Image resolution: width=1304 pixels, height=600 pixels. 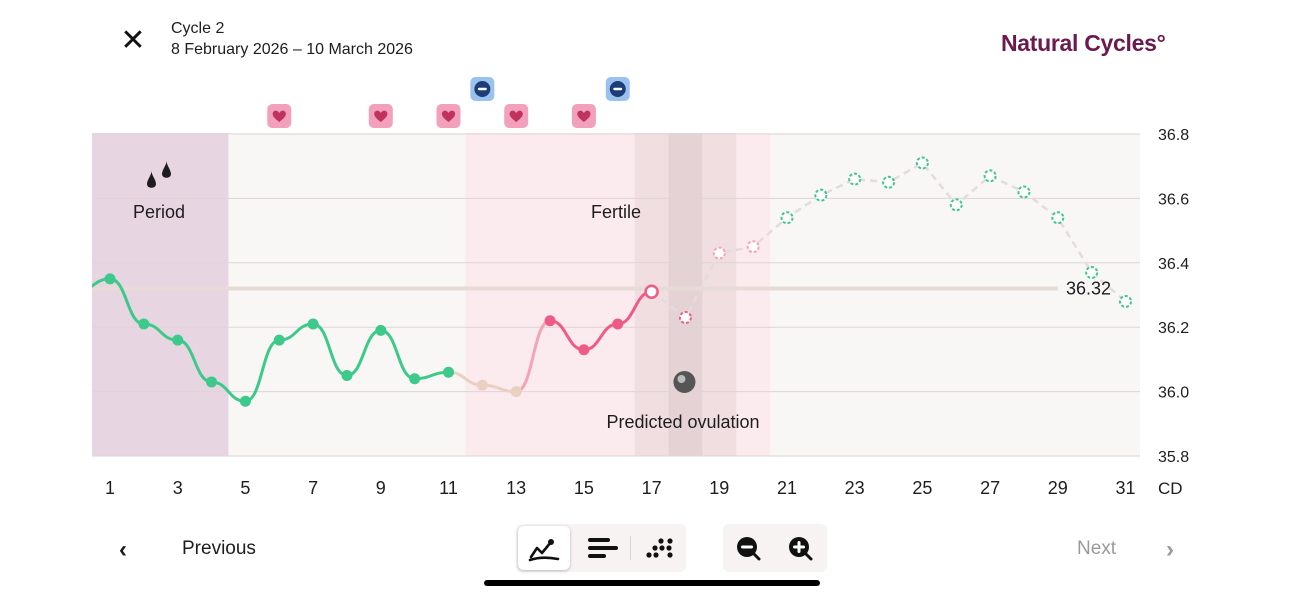 What do you see at coordinates (682, 422) in the screenshot?
I see `predicted-ovulation-label: Predicted ovulation` at bounding box center [682, 422].